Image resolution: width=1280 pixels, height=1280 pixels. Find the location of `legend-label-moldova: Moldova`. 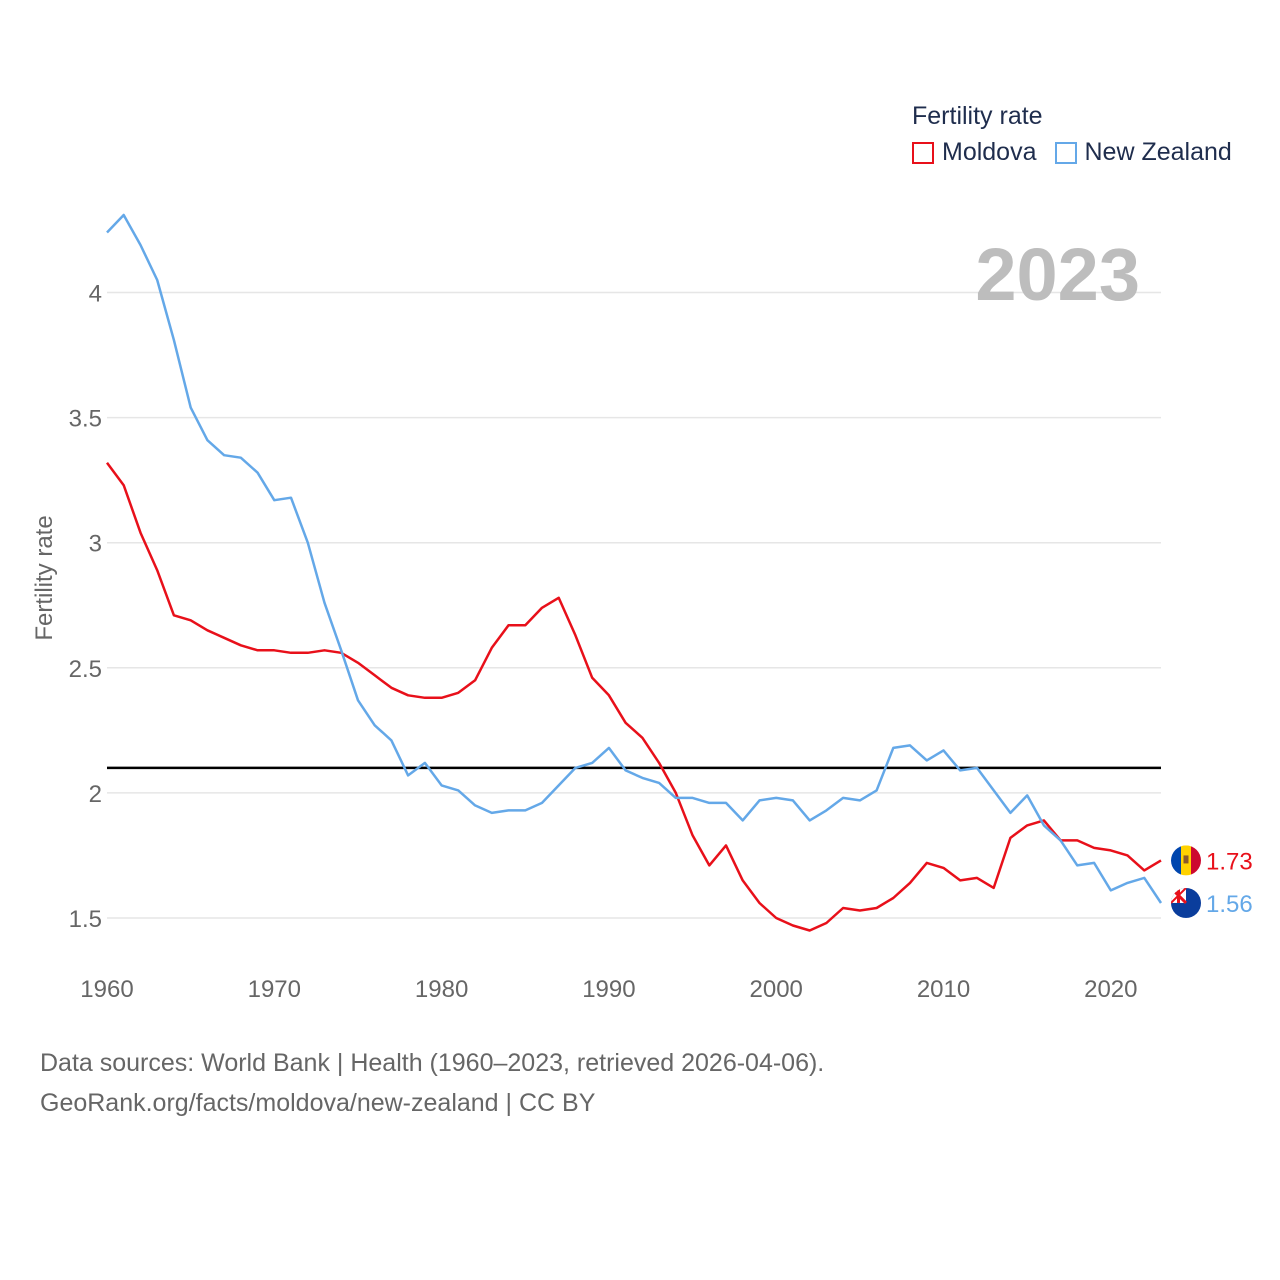

legend-label-moldova: Moldova is located at coordinates (989, 152).